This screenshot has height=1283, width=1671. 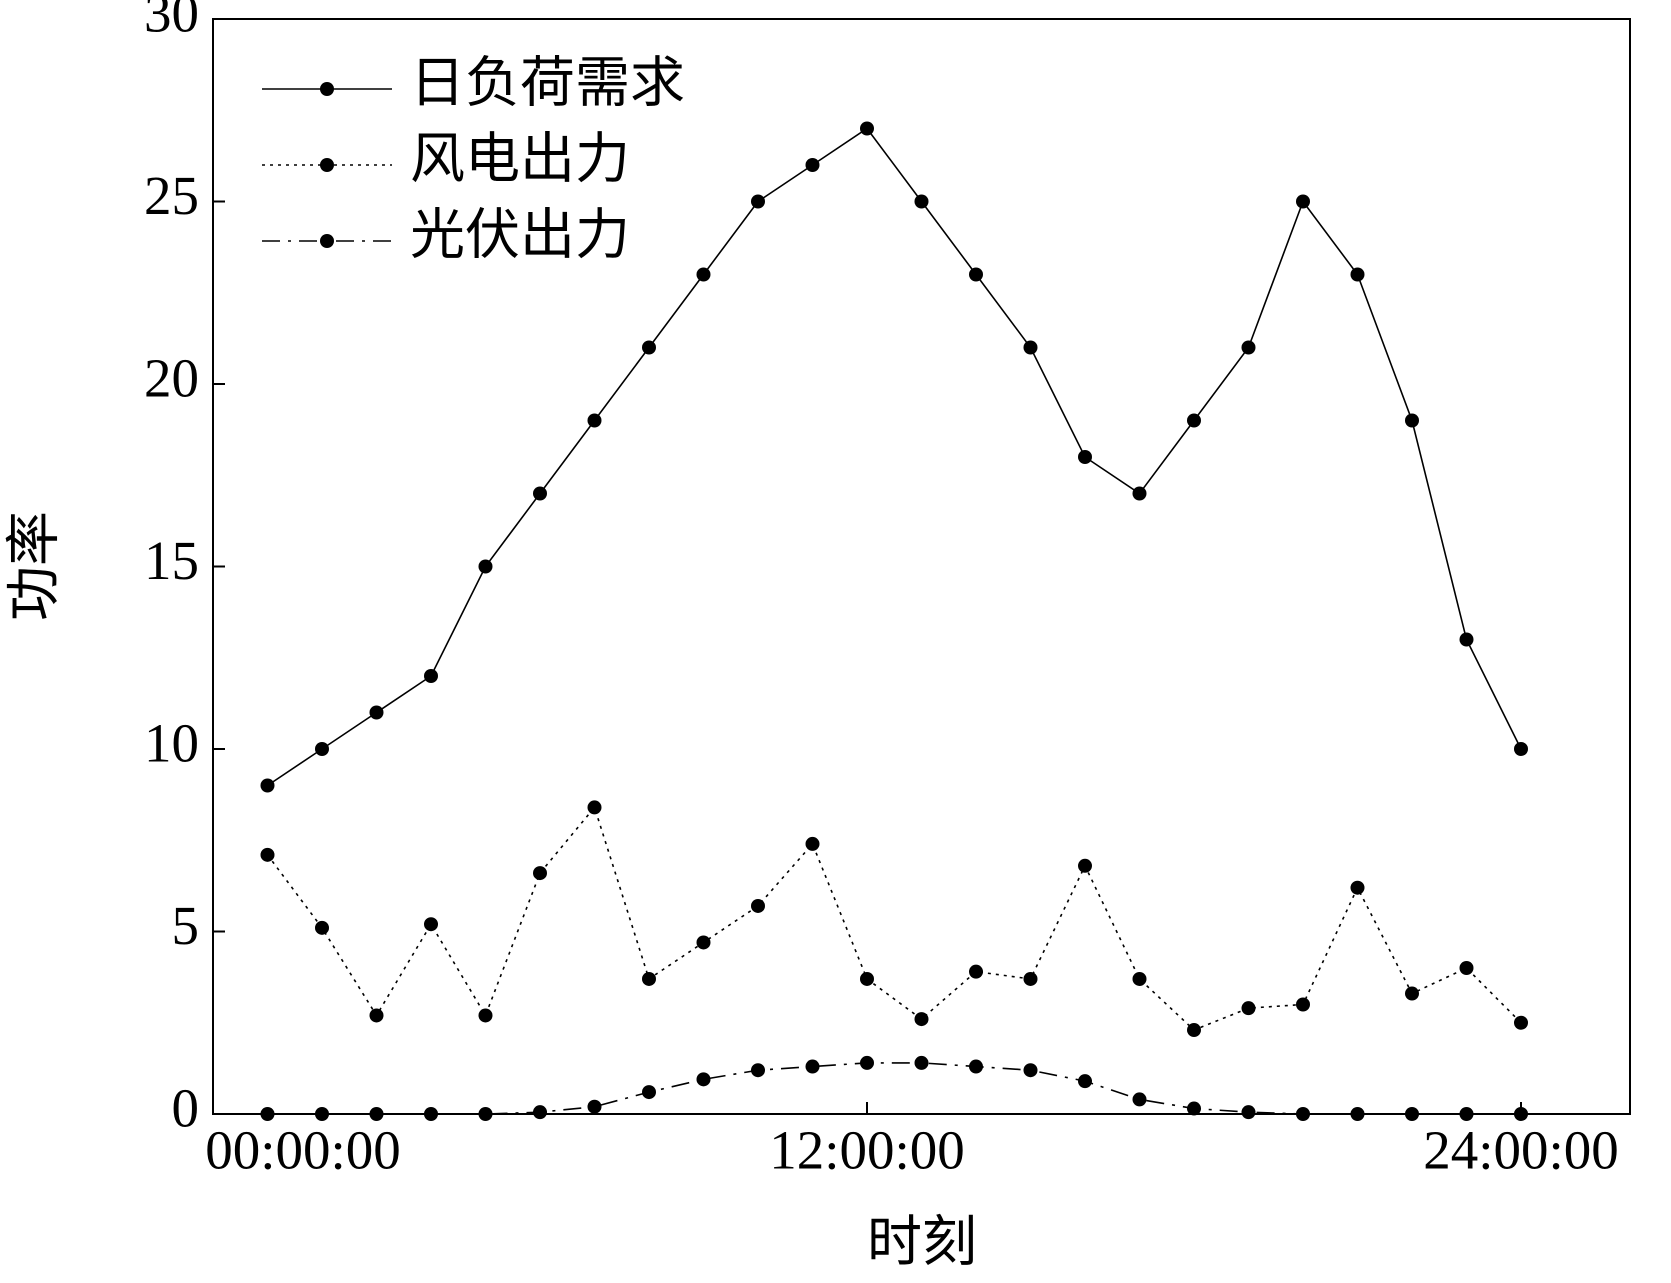 I want to click on y-axis-label: 功率, so click(x=34, y=566).